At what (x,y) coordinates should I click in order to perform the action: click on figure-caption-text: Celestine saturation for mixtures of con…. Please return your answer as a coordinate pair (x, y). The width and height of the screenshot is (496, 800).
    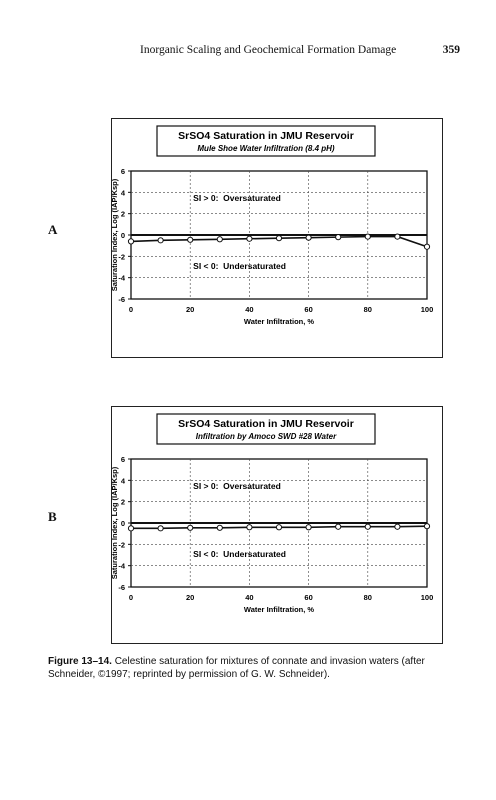
    Looking at the image, I should click on (236, 668).